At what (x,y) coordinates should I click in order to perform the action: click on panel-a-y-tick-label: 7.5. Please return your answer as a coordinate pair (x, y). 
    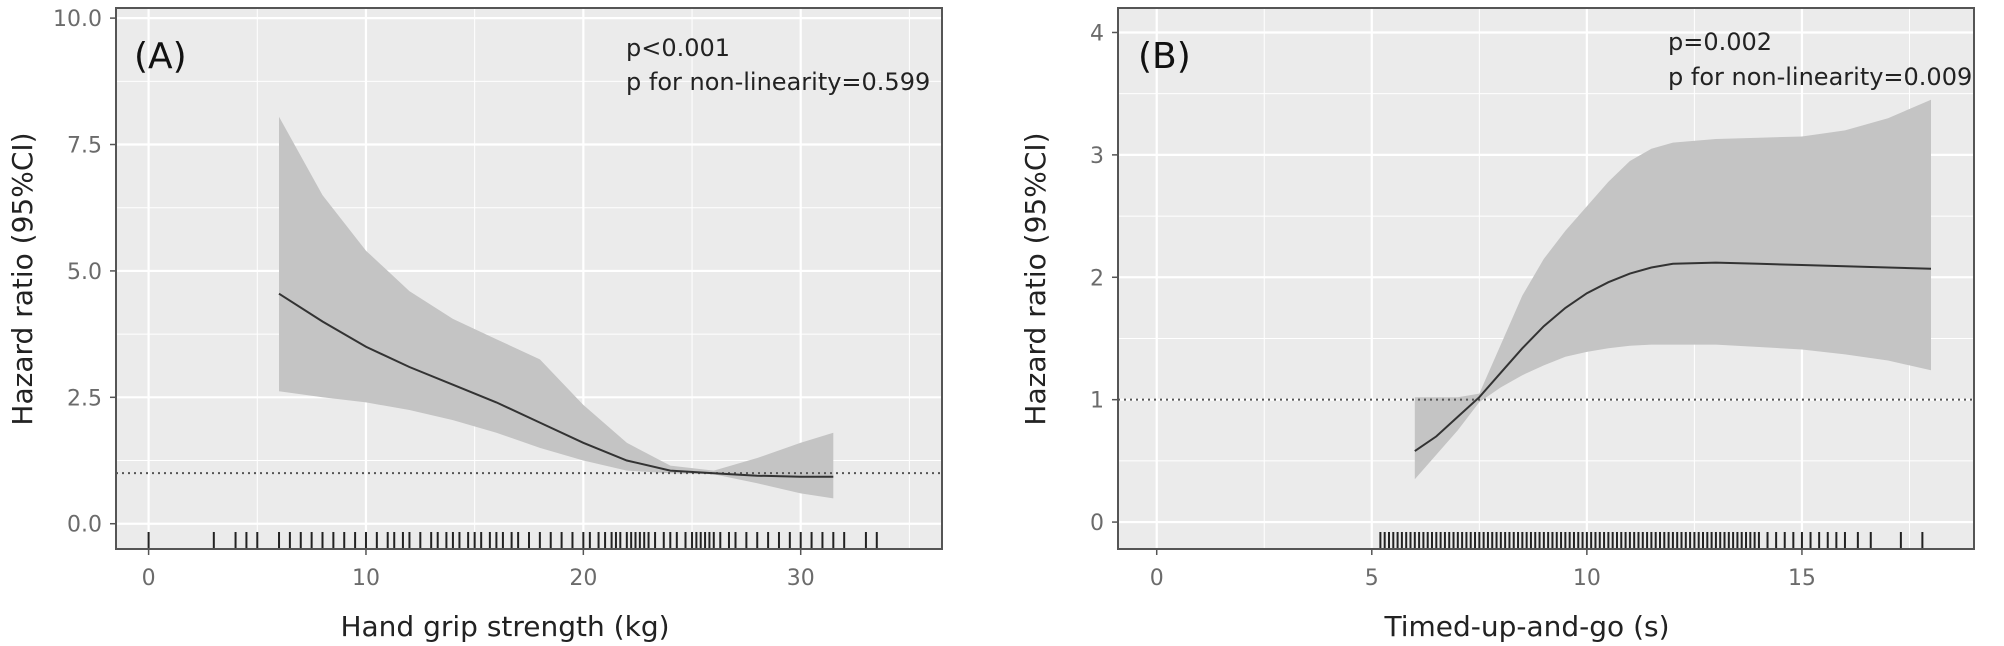
    Looking at the image, I should click on (84, 146).